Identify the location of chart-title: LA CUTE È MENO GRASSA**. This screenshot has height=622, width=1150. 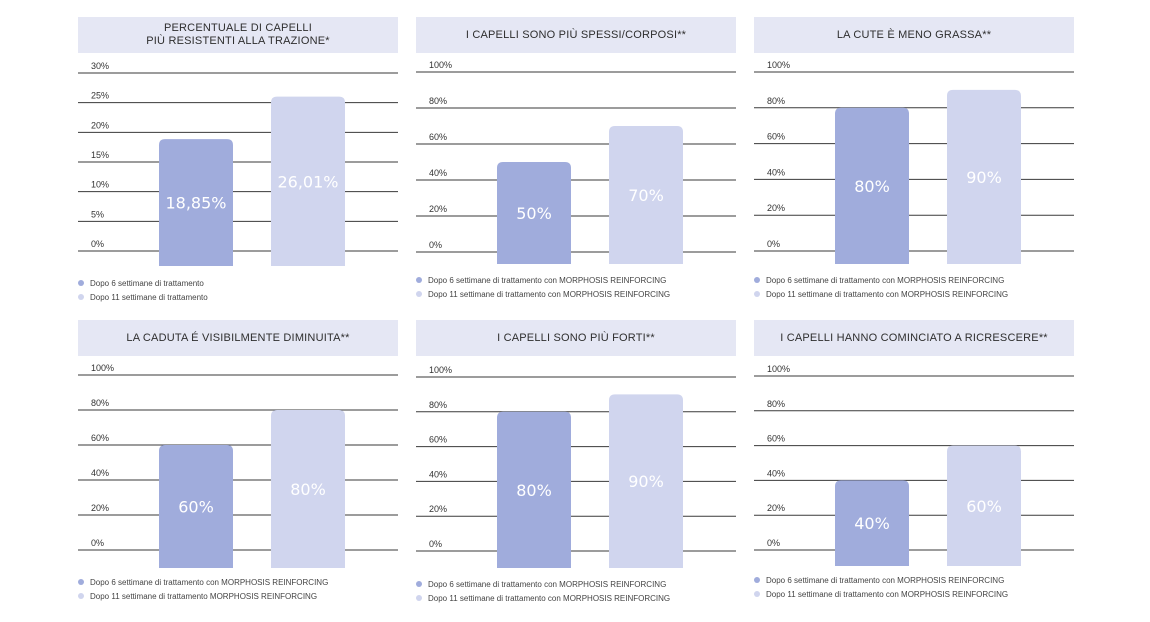
(914, 34).